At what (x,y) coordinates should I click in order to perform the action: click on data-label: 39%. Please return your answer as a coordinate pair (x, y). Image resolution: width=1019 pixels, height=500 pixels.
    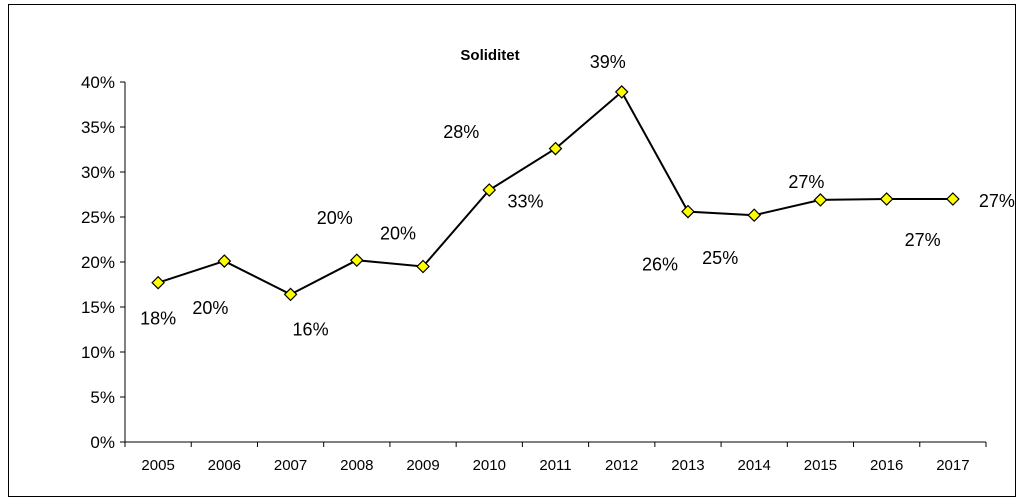
    Looking at the image, I should click on (608, 62).